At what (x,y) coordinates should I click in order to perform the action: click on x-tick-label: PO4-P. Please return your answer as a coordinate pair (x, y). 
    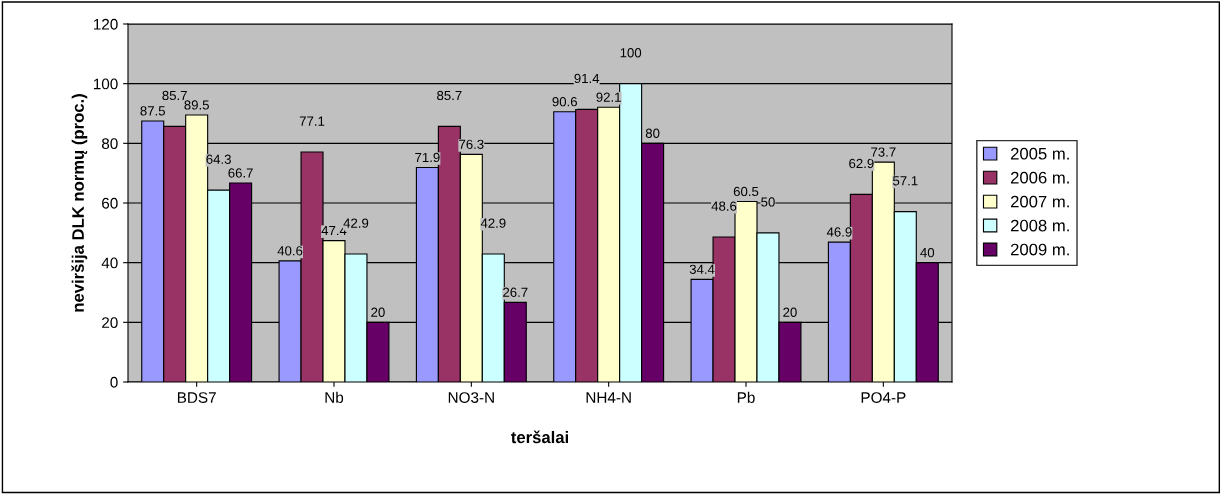
    Looking at the image, I should click on (883, 397).